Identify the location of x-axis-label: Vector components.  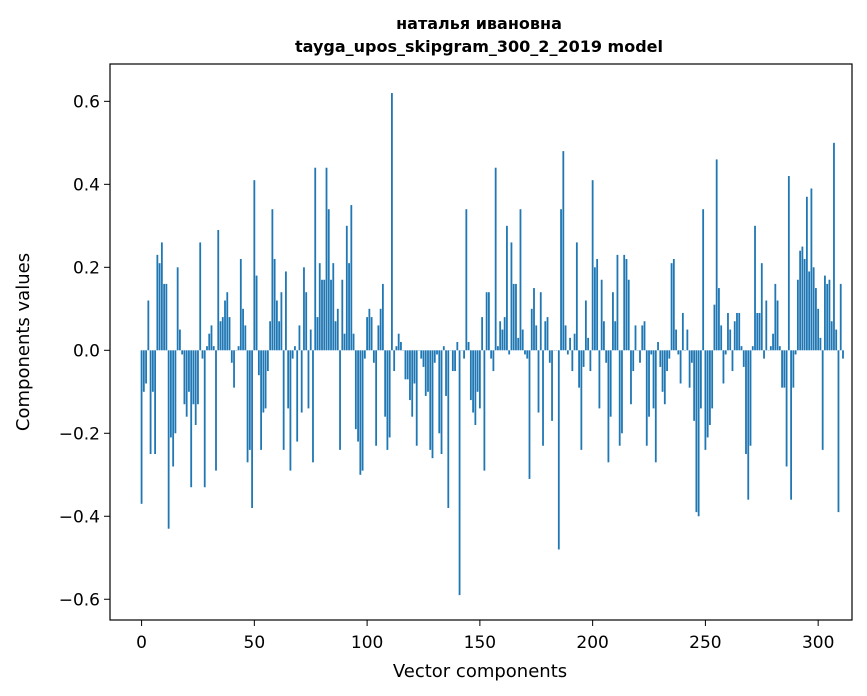
(480, 671).